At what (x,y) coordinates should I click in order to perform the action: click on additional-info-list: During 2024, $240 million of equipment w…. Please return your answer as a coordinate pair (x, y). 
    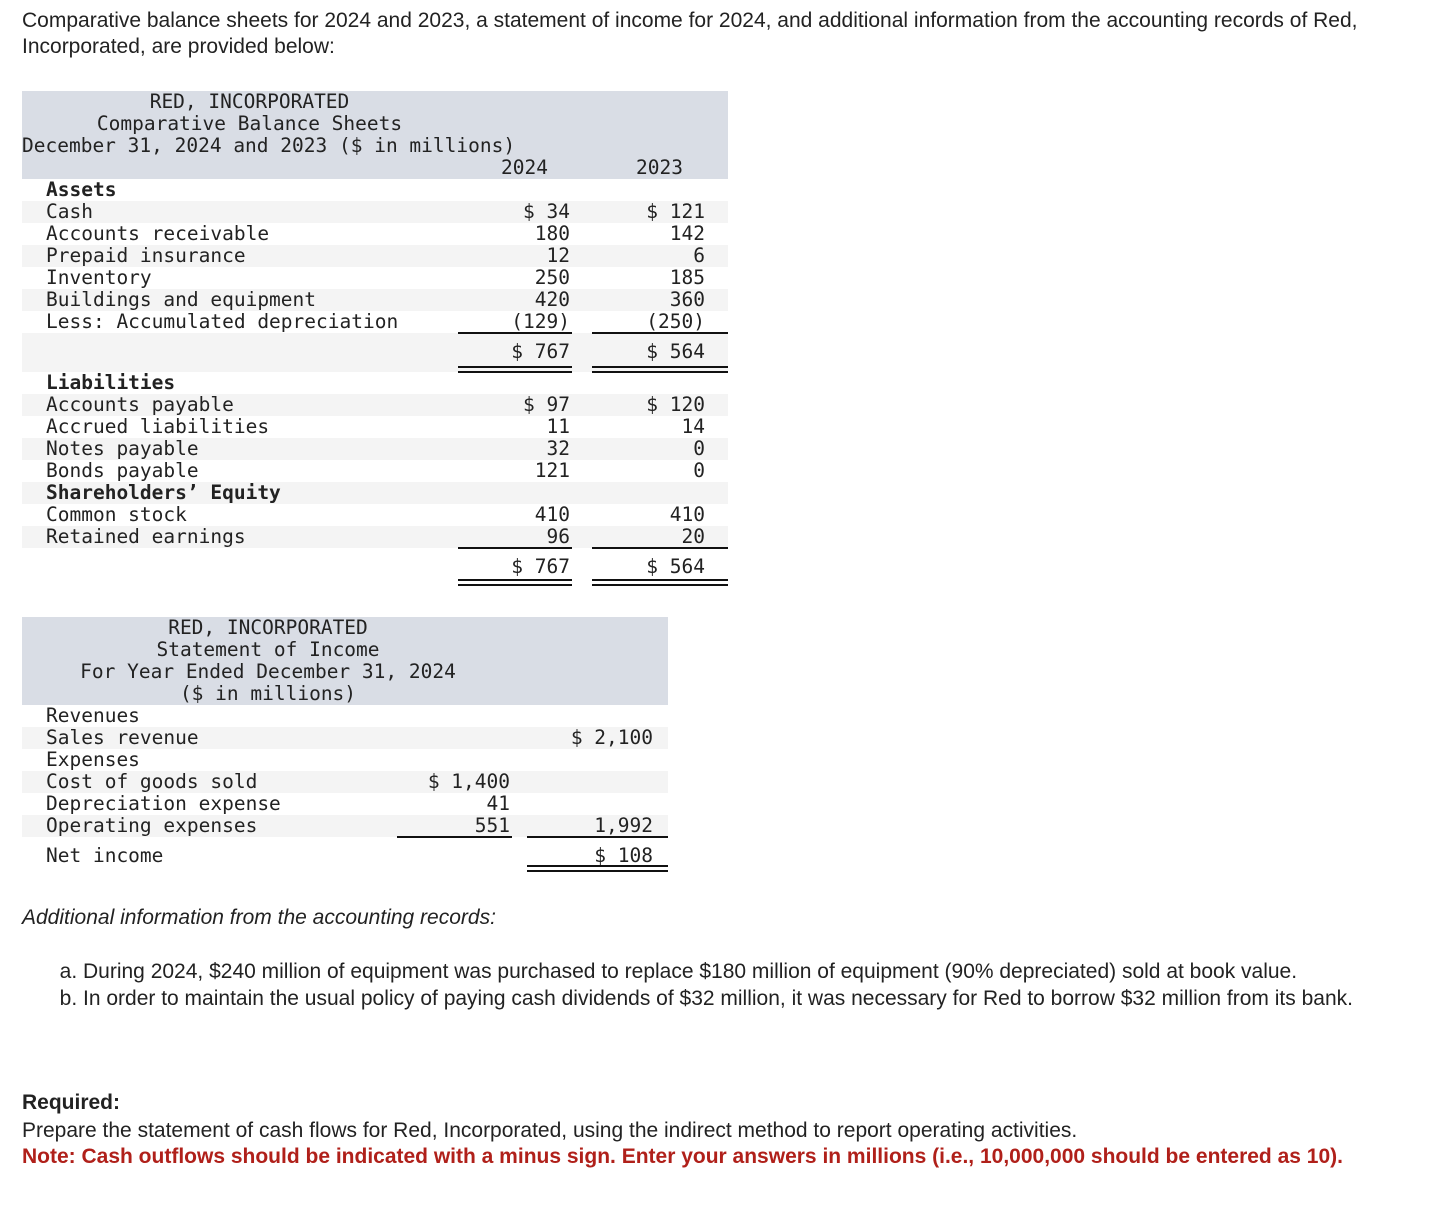
    Looking at the image, I should click on (751, 985).